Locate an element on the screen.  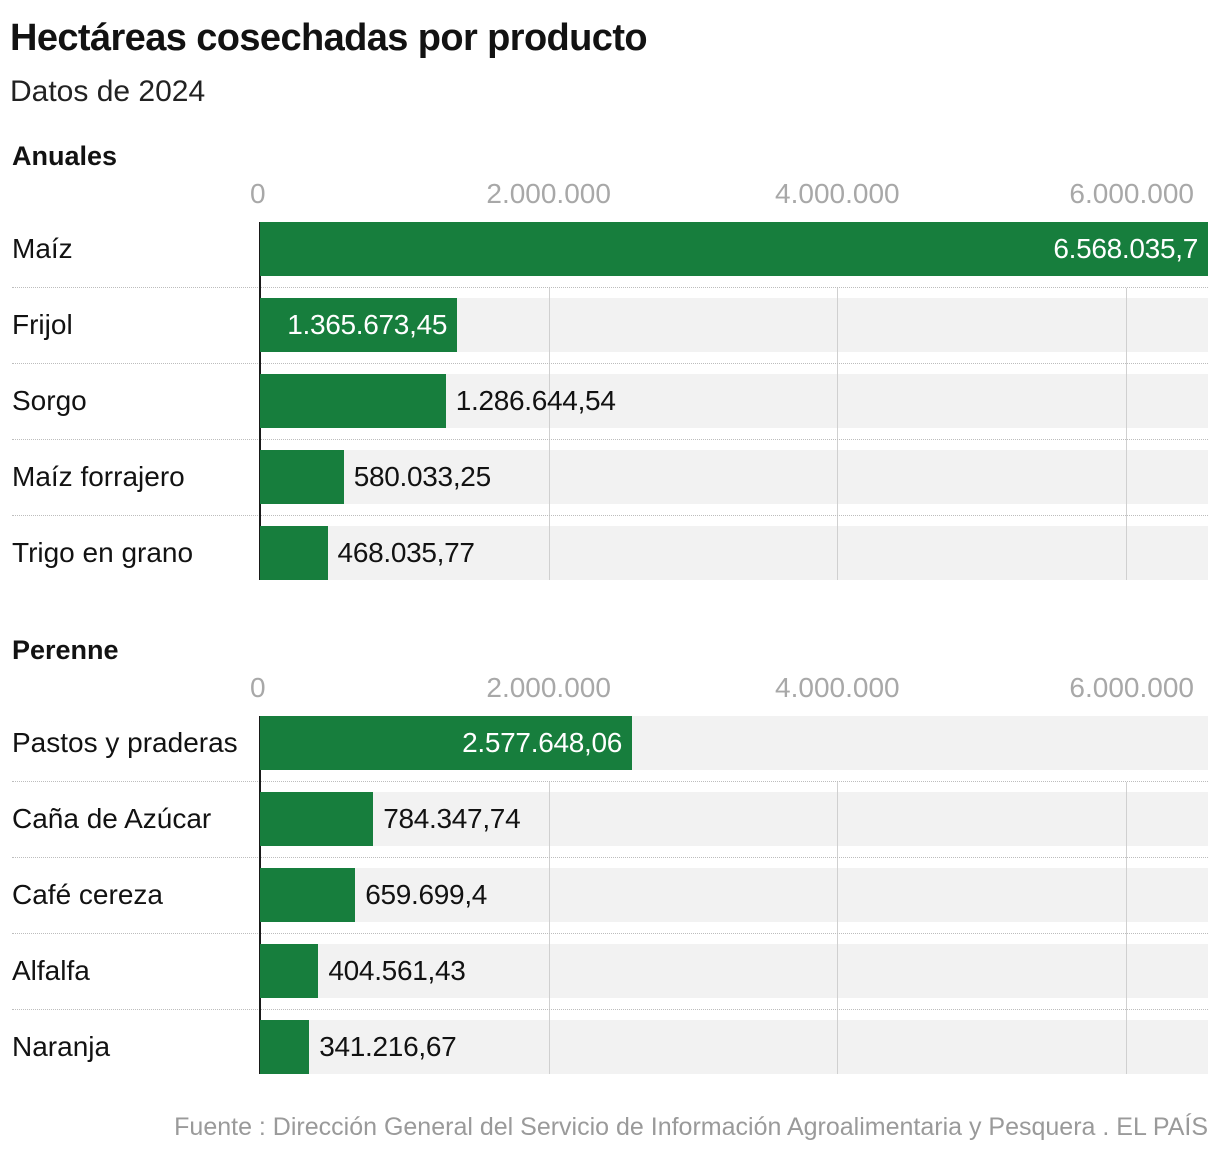
chart-subtitle: Datos de 2024 is located at coordinates (108, 91).